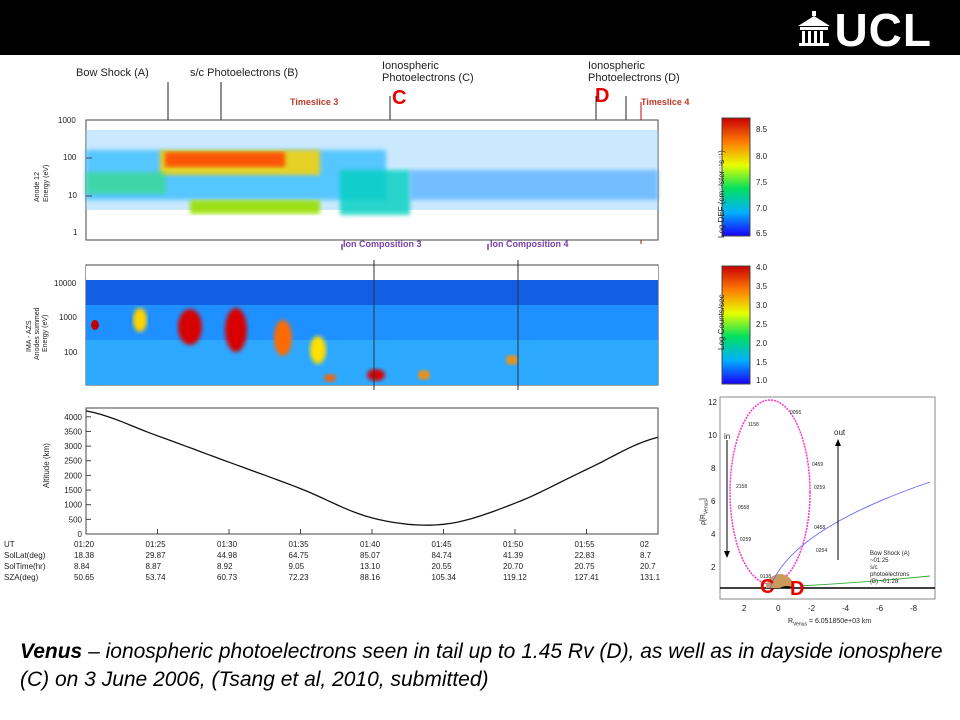  Describe the element at coordinates (372, 531) in the screenshot. I see `altitude-xaxis` at that location.